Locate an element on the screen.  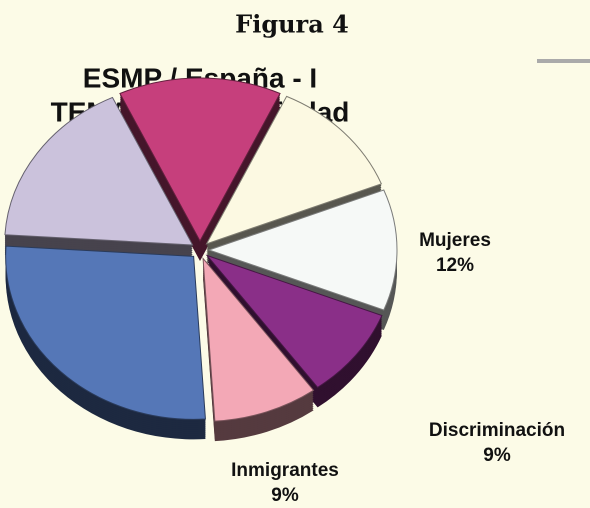
slice-label: Mujeres is located at coordinates (455, 240).